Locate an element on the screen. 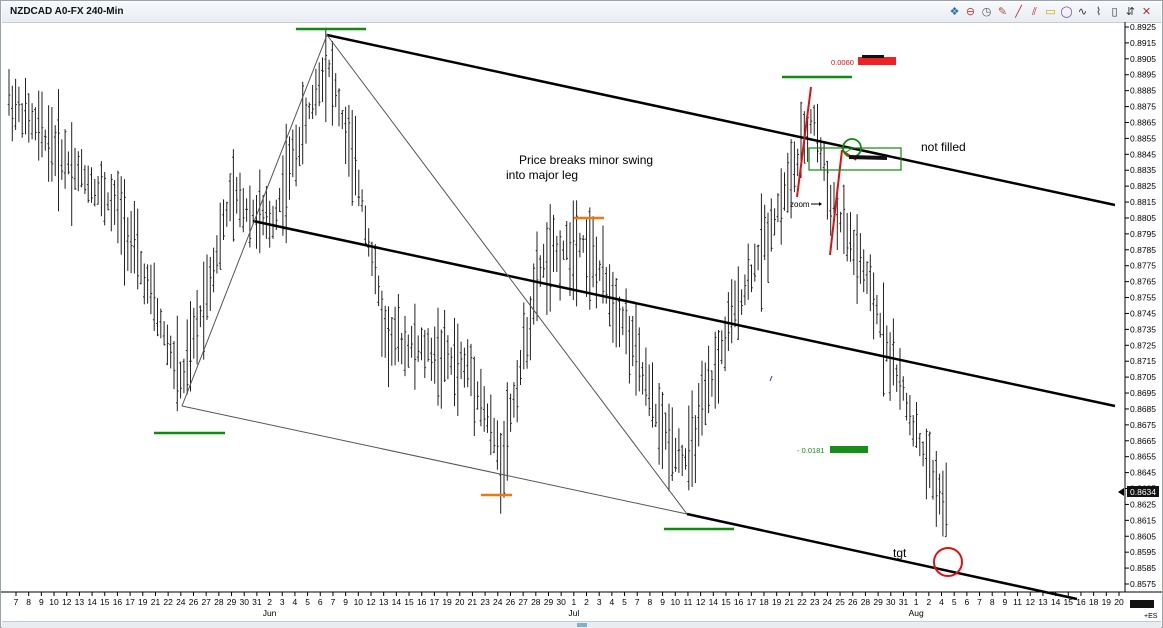  clock-icon: ◷ is located at coordinates (986, 11).